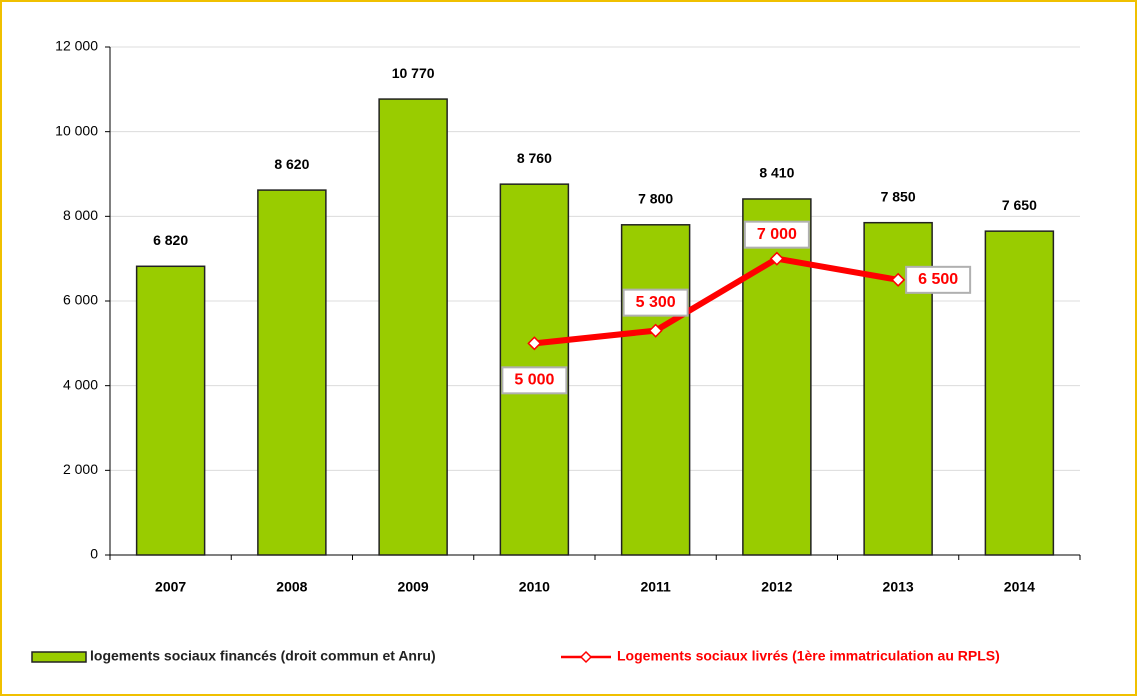  What do you see at coordinates (170, 240) in the screenshot?
I see `data-label: 6 820` at bounding box center [170, 240].